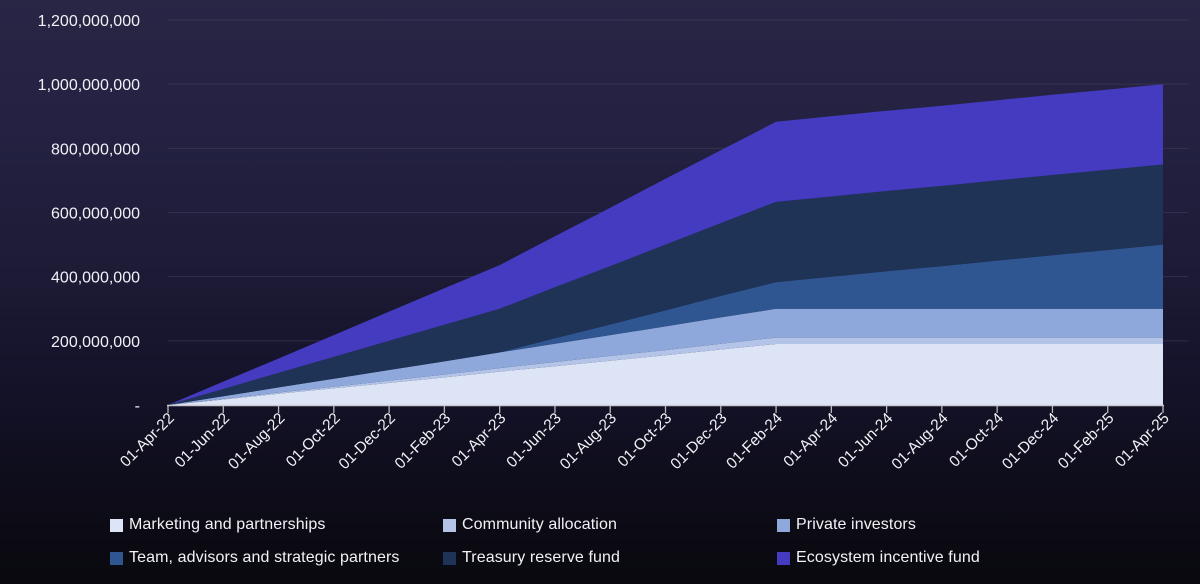 The width and height of the screenshot is (1200, 584). What do you see at coordinates (95, 342) in the screenshot?
I see `y-axis-label: 200,000,000` at bounding box center [95, 342].